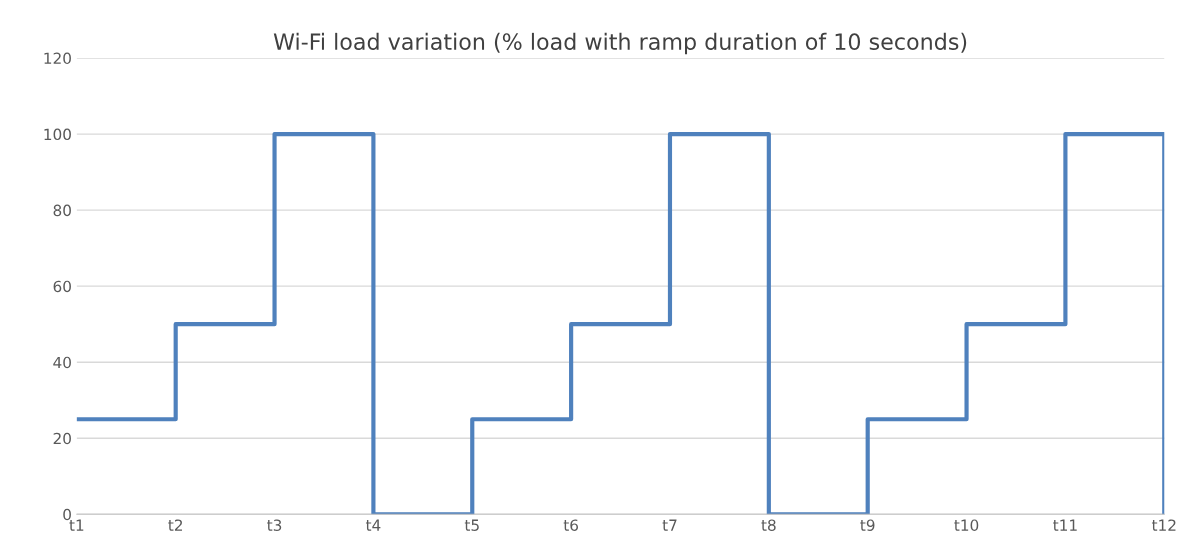 The image size is (1182, 553). What do you see at coordinates (274, 525) in the screenshot?
I see `x-tick-label: t3` at bounding box center [274, 525].